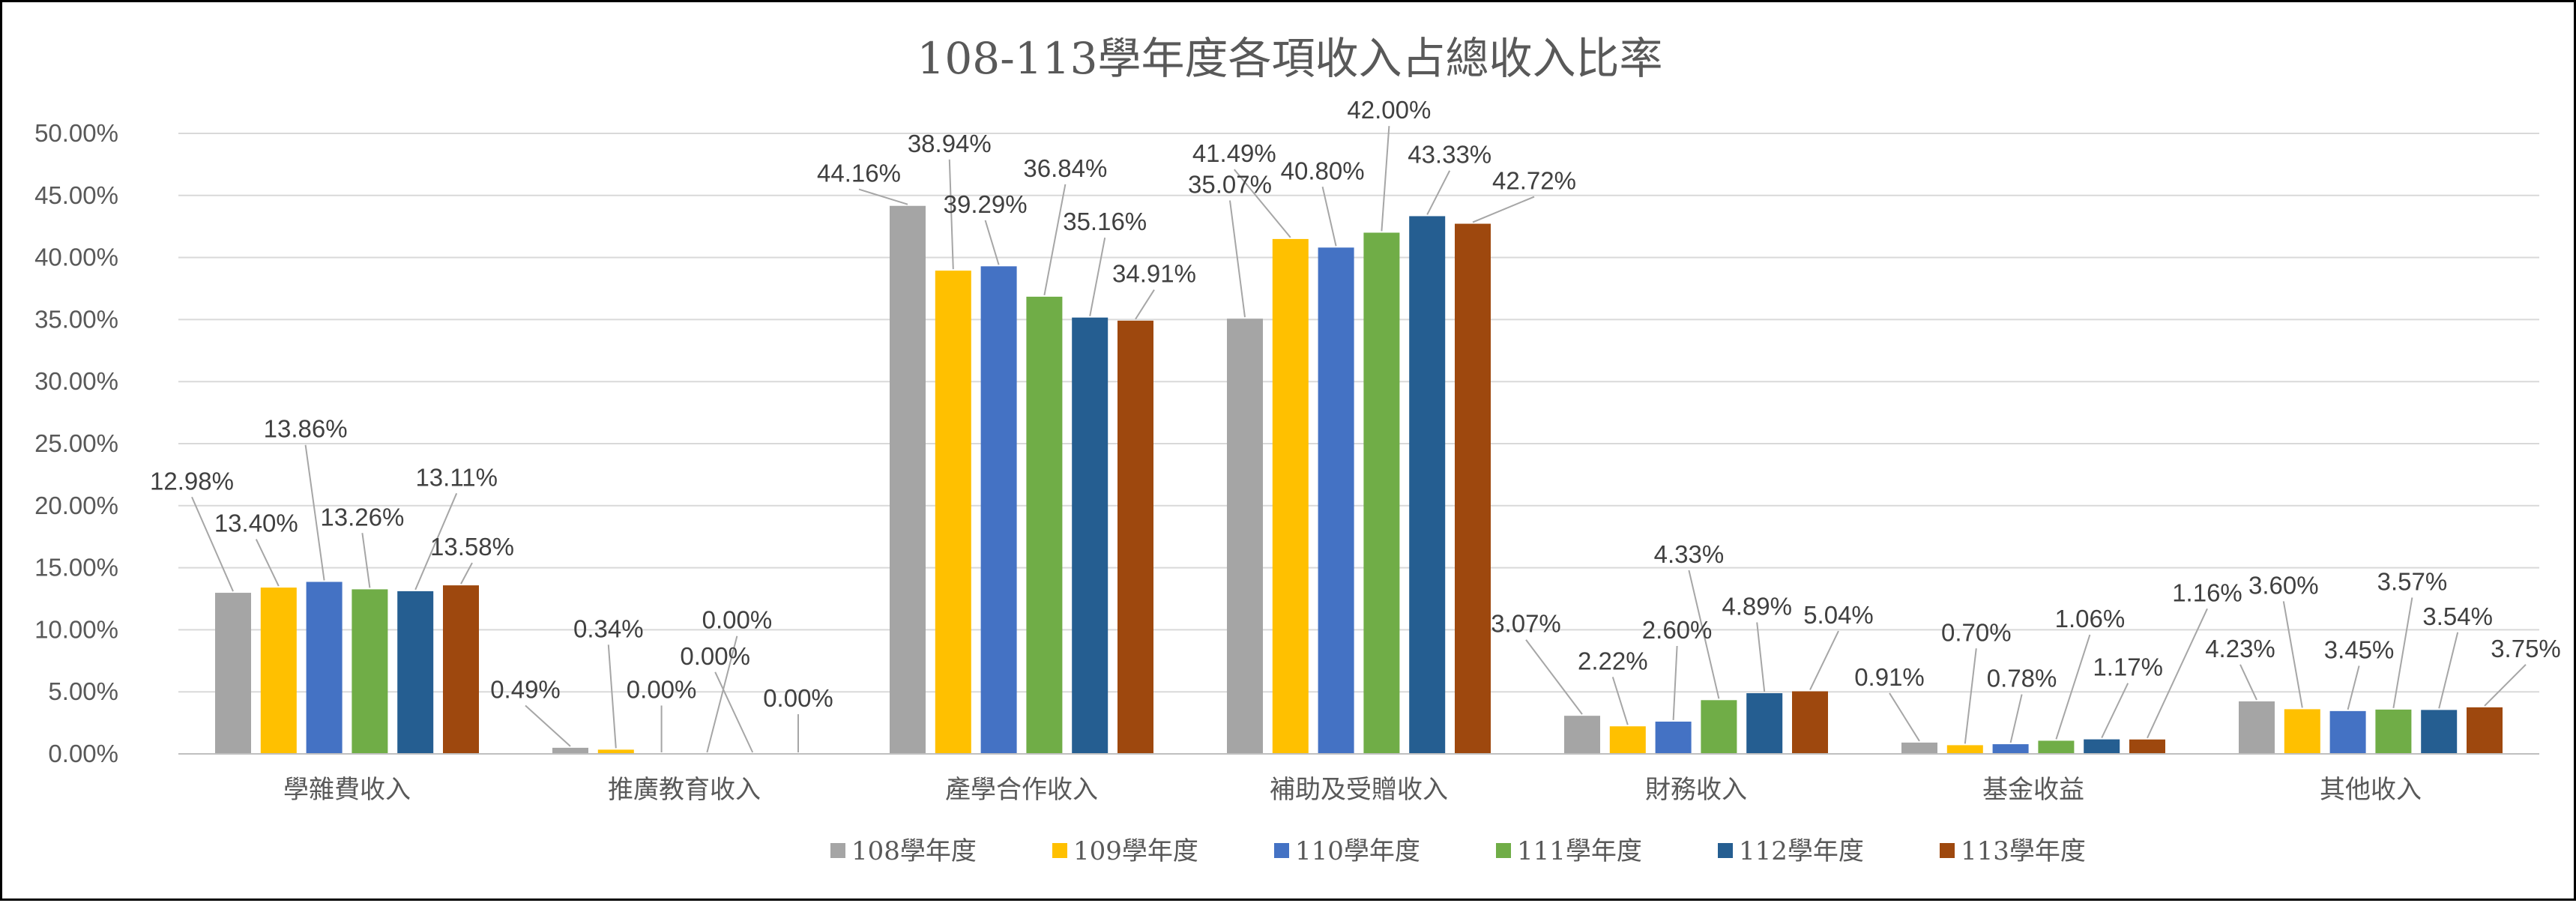  Describe the element at coordinates (859, 173) in the screenshot. I see `data-label: 44.16%` at that location.